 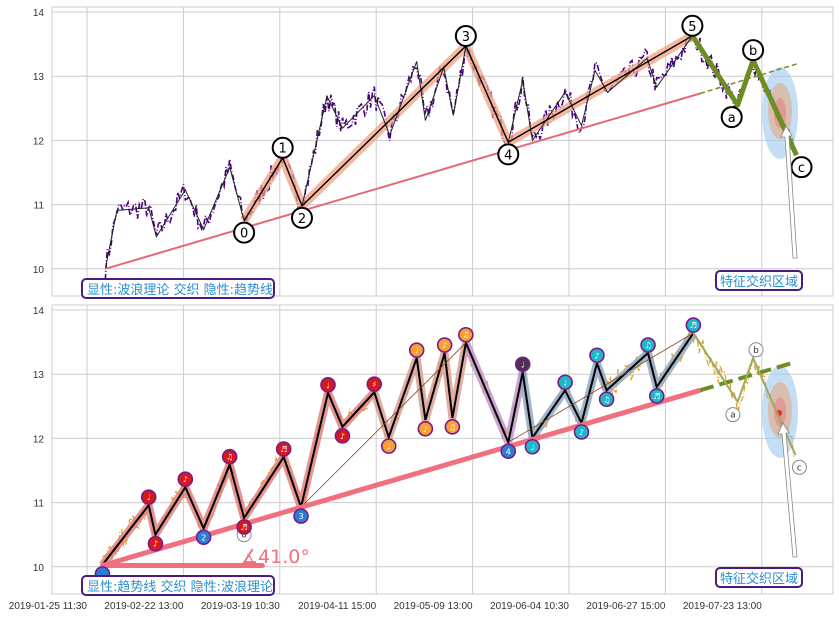 I want to click on x-tick-label: 2019-07-23 13:00, so click(x=722, y=606).